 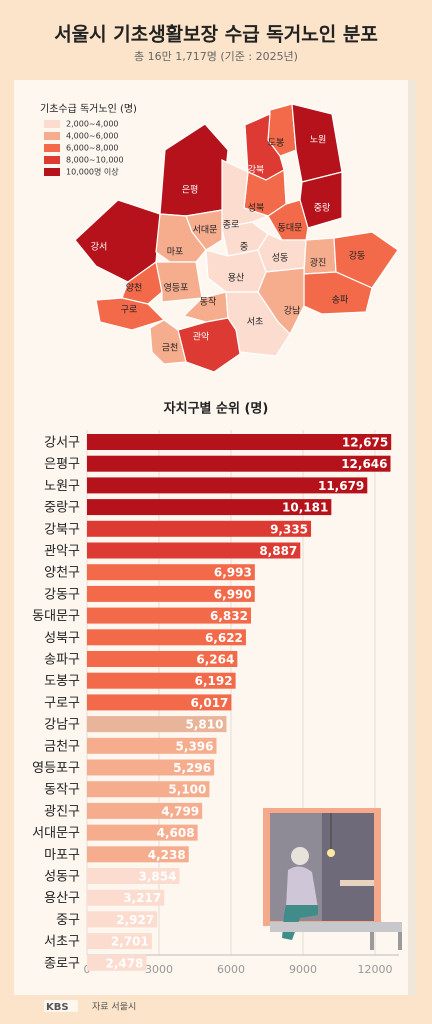 What do you see at coordinates (62, 486) in the screenshot?
I see `category-label: 노원구` at bounding box center [62, 486].